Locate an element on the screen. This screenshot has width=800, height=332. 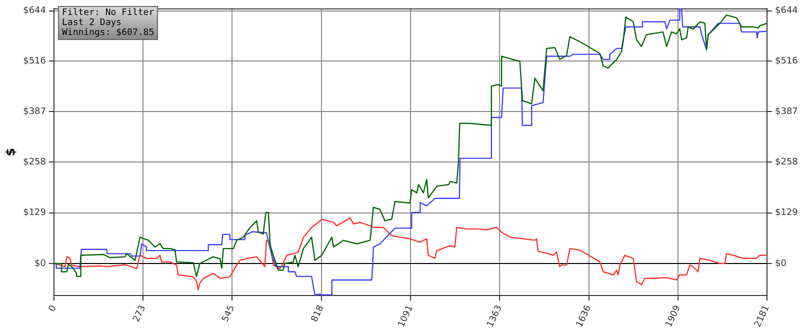
annotation: Winnings: $607.85 is located at coordinates (108, 33).